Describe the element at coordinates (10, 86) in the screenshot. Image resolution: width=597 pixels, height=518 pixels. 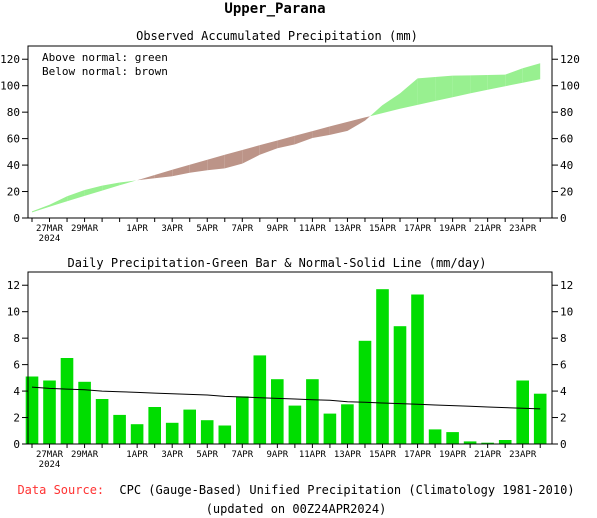
I see `accumulated-ytick-label-left: 100` at that location.